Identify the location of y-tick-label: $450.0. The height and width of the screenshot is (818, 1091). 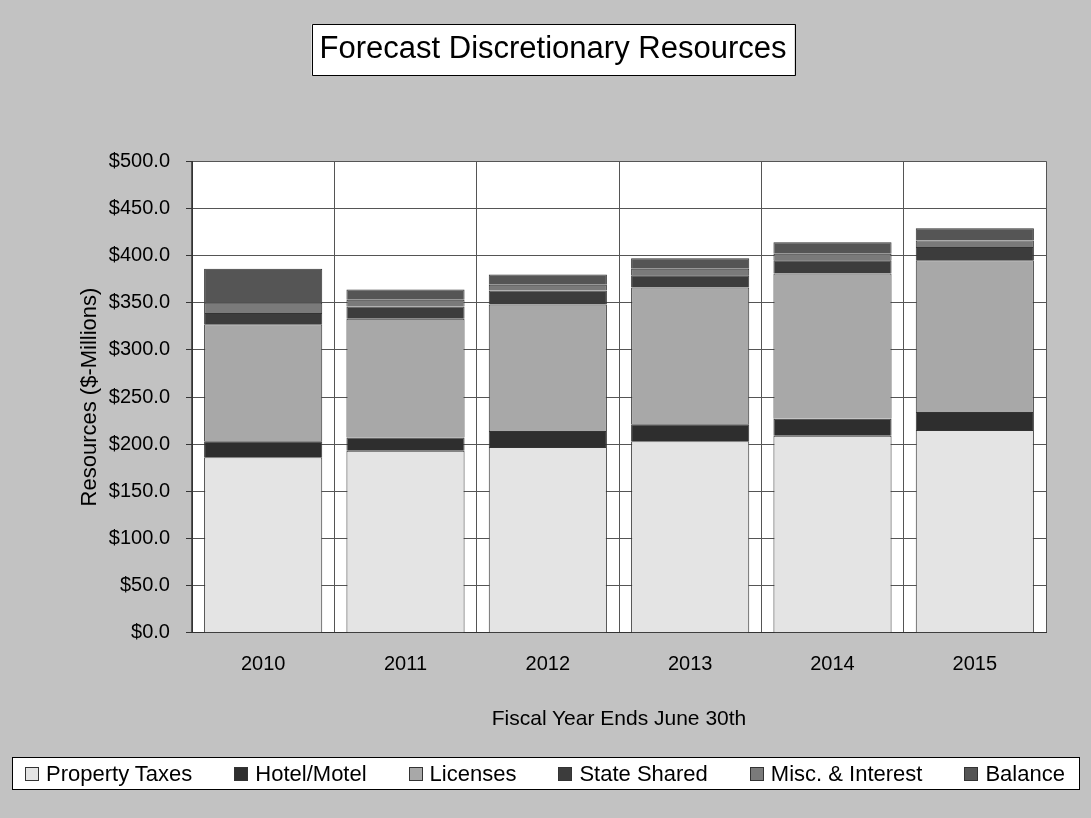
(139, 206).